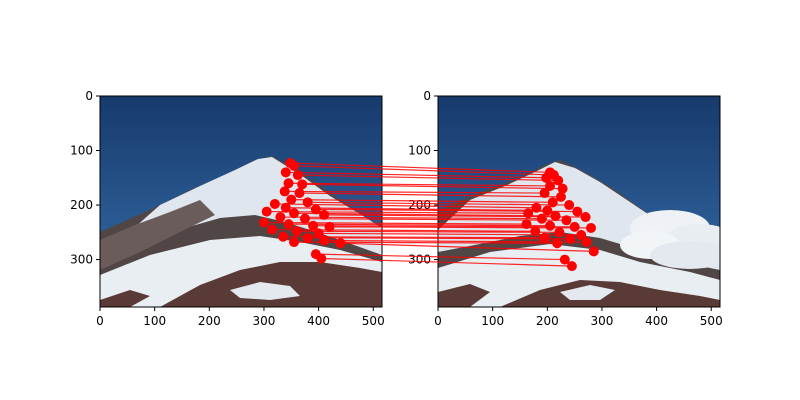 The image size is (800, 400). Describe the element at coordinates (427, 96) in the screenshot. I see `right-y-tick-label: 0` at that location.